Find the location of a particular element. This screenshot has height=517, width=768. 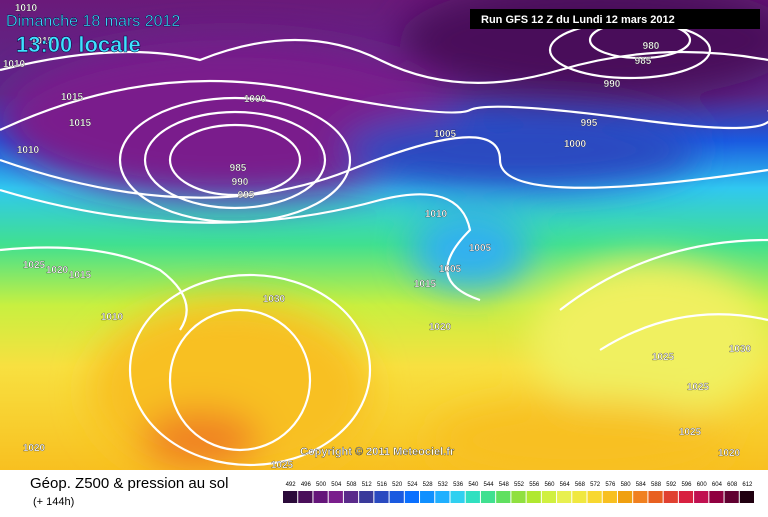

scale-label: 588 is located at coordinates (656, 485).